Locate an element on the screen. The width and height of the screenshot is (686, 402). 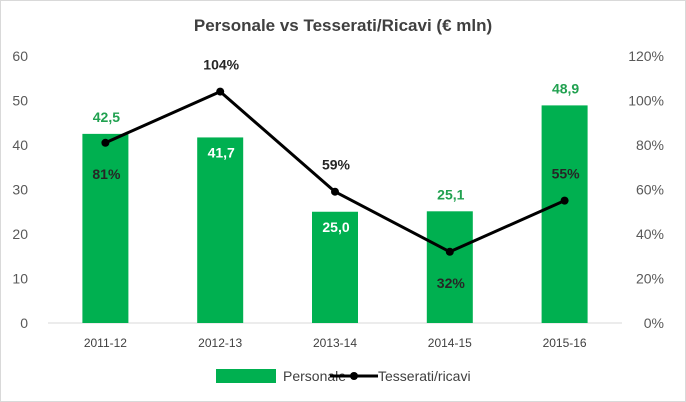
left-tick-label: 0 is located at coordinates (24, 323).